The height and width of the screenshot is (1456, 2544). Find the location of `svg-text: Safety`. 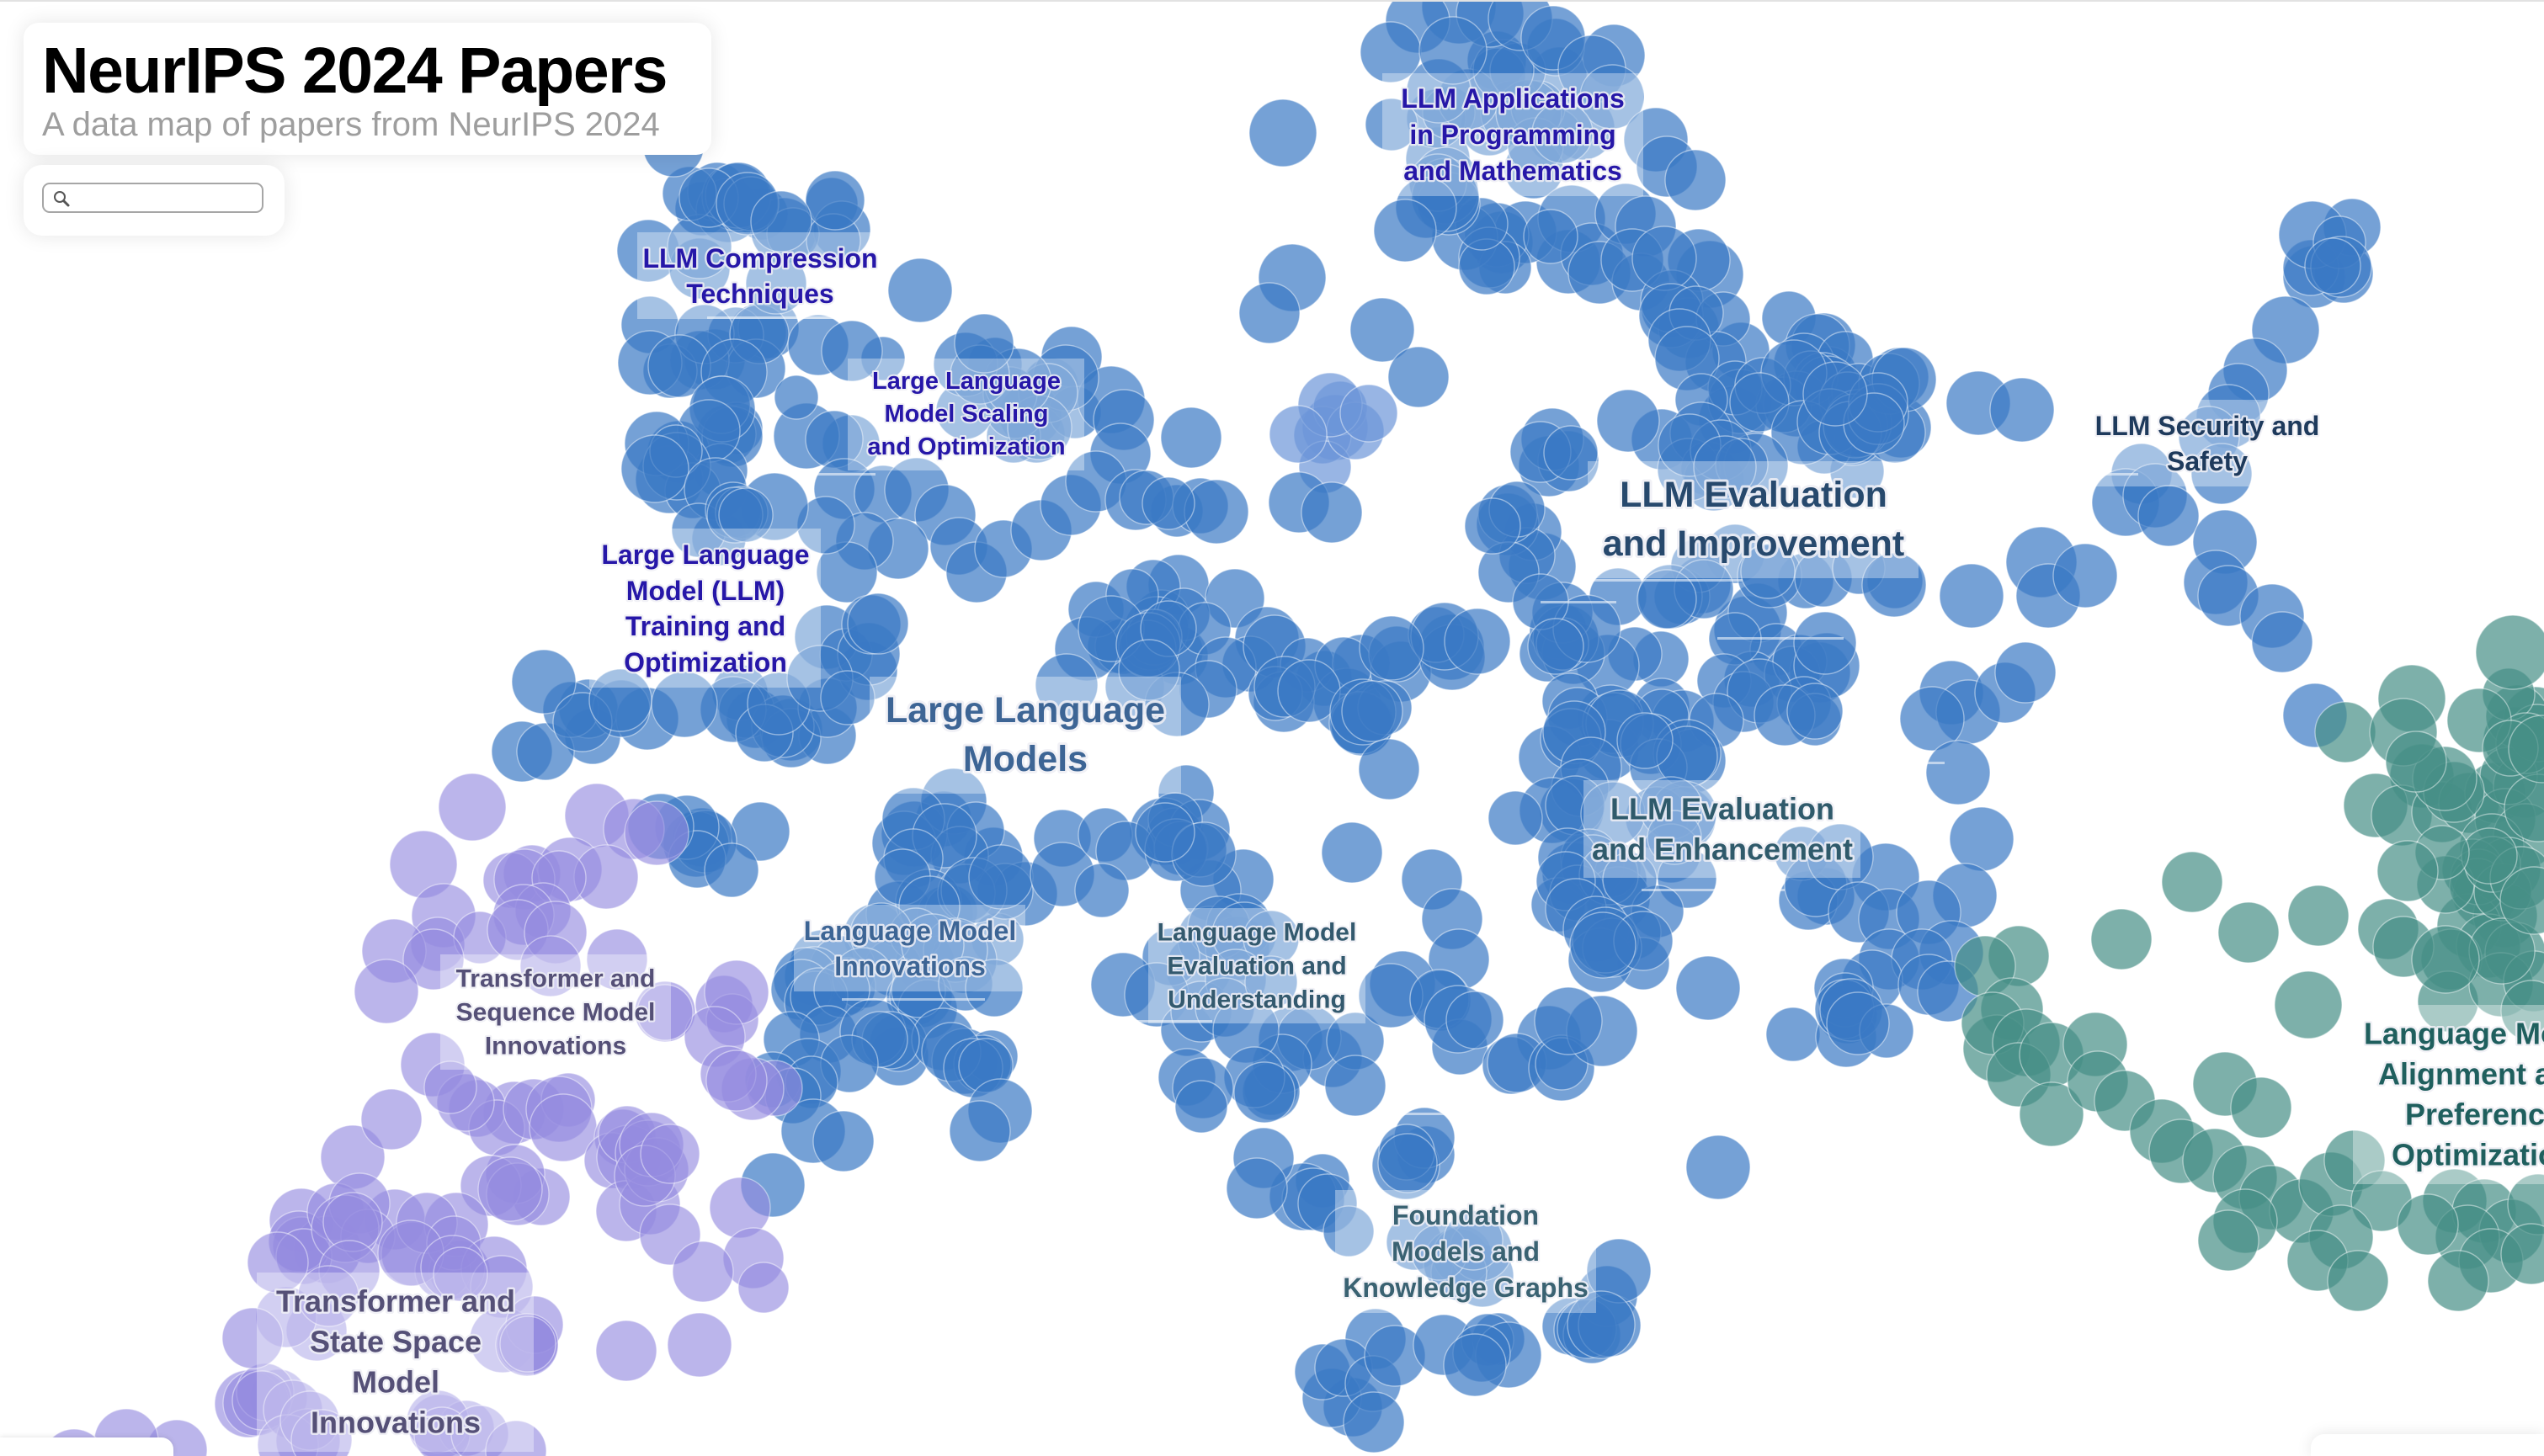

svg-text: Safety is located at coordinates (2207, 461).